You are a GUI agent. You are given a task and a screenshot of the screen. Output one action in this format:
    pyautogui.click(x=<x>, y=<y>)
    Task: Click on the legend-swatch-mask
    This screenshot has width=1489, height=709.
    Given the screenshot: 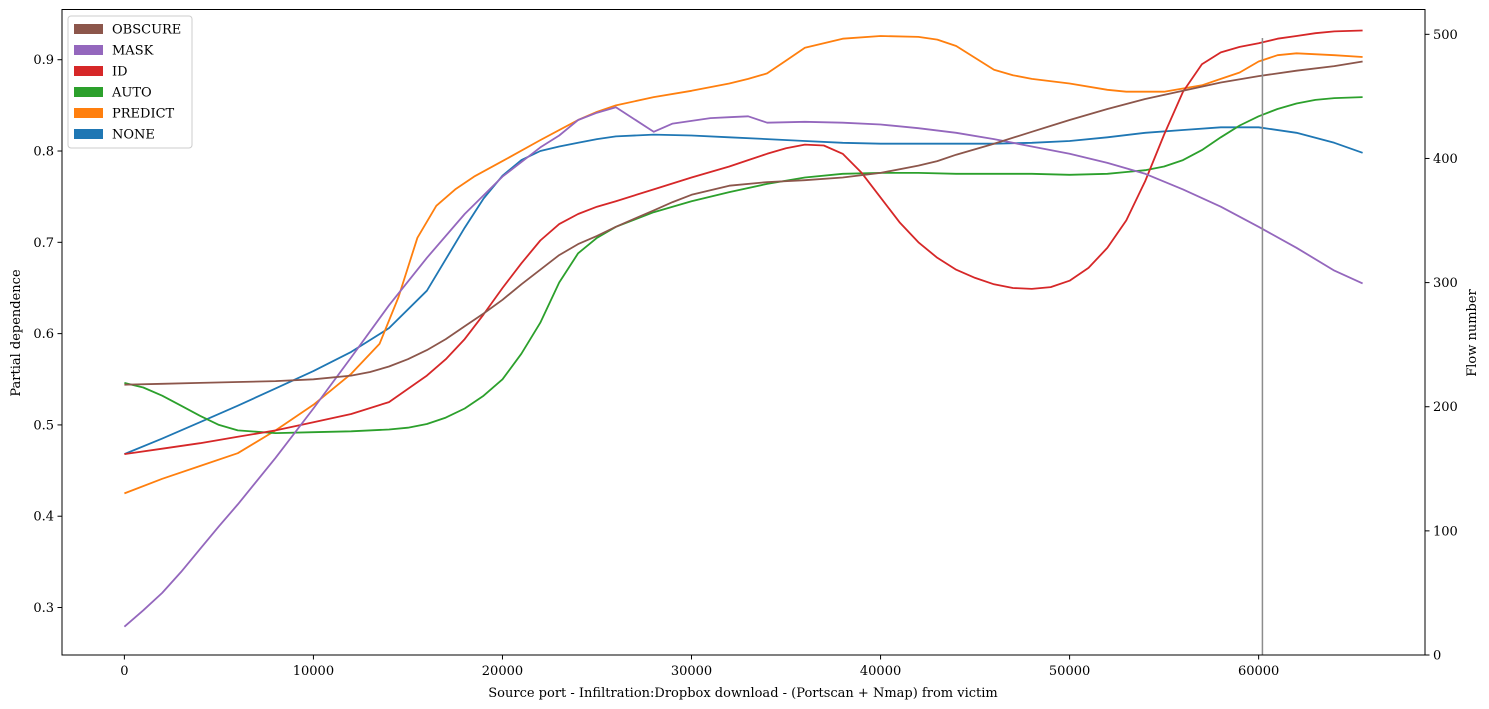 What is the action you would take?
    pyautogui.click(x=88, y=50)
    